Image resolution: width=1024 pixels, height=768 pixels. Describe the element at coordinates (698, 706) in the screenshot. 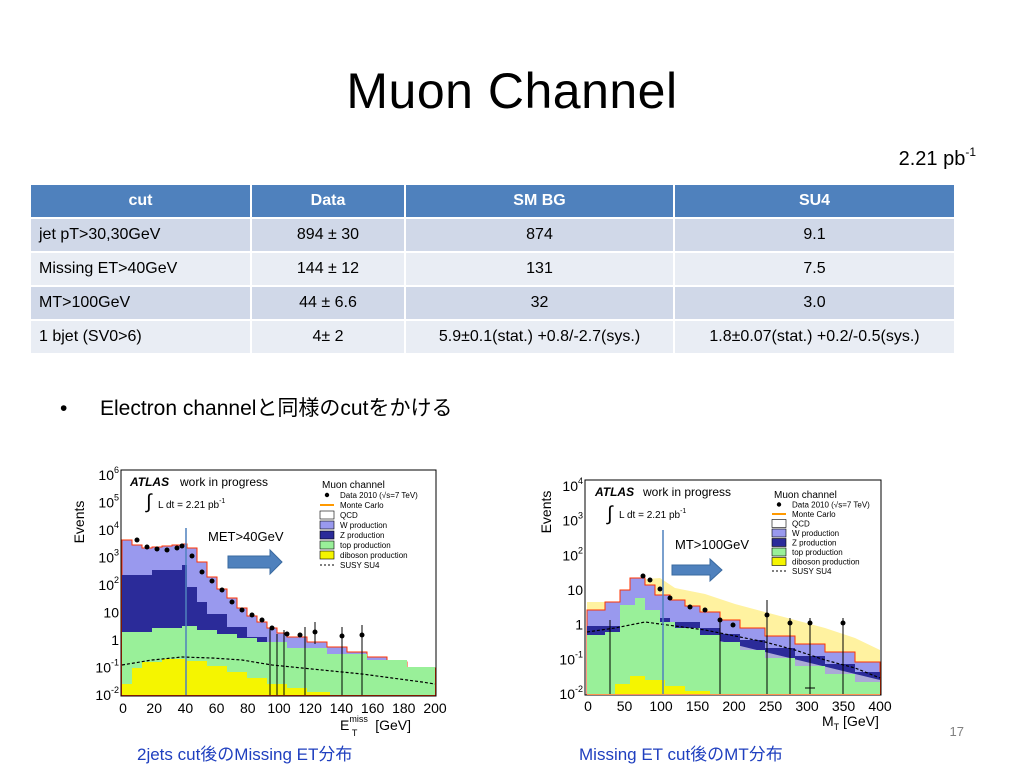

I see `x-tick-label: 150` at that location.